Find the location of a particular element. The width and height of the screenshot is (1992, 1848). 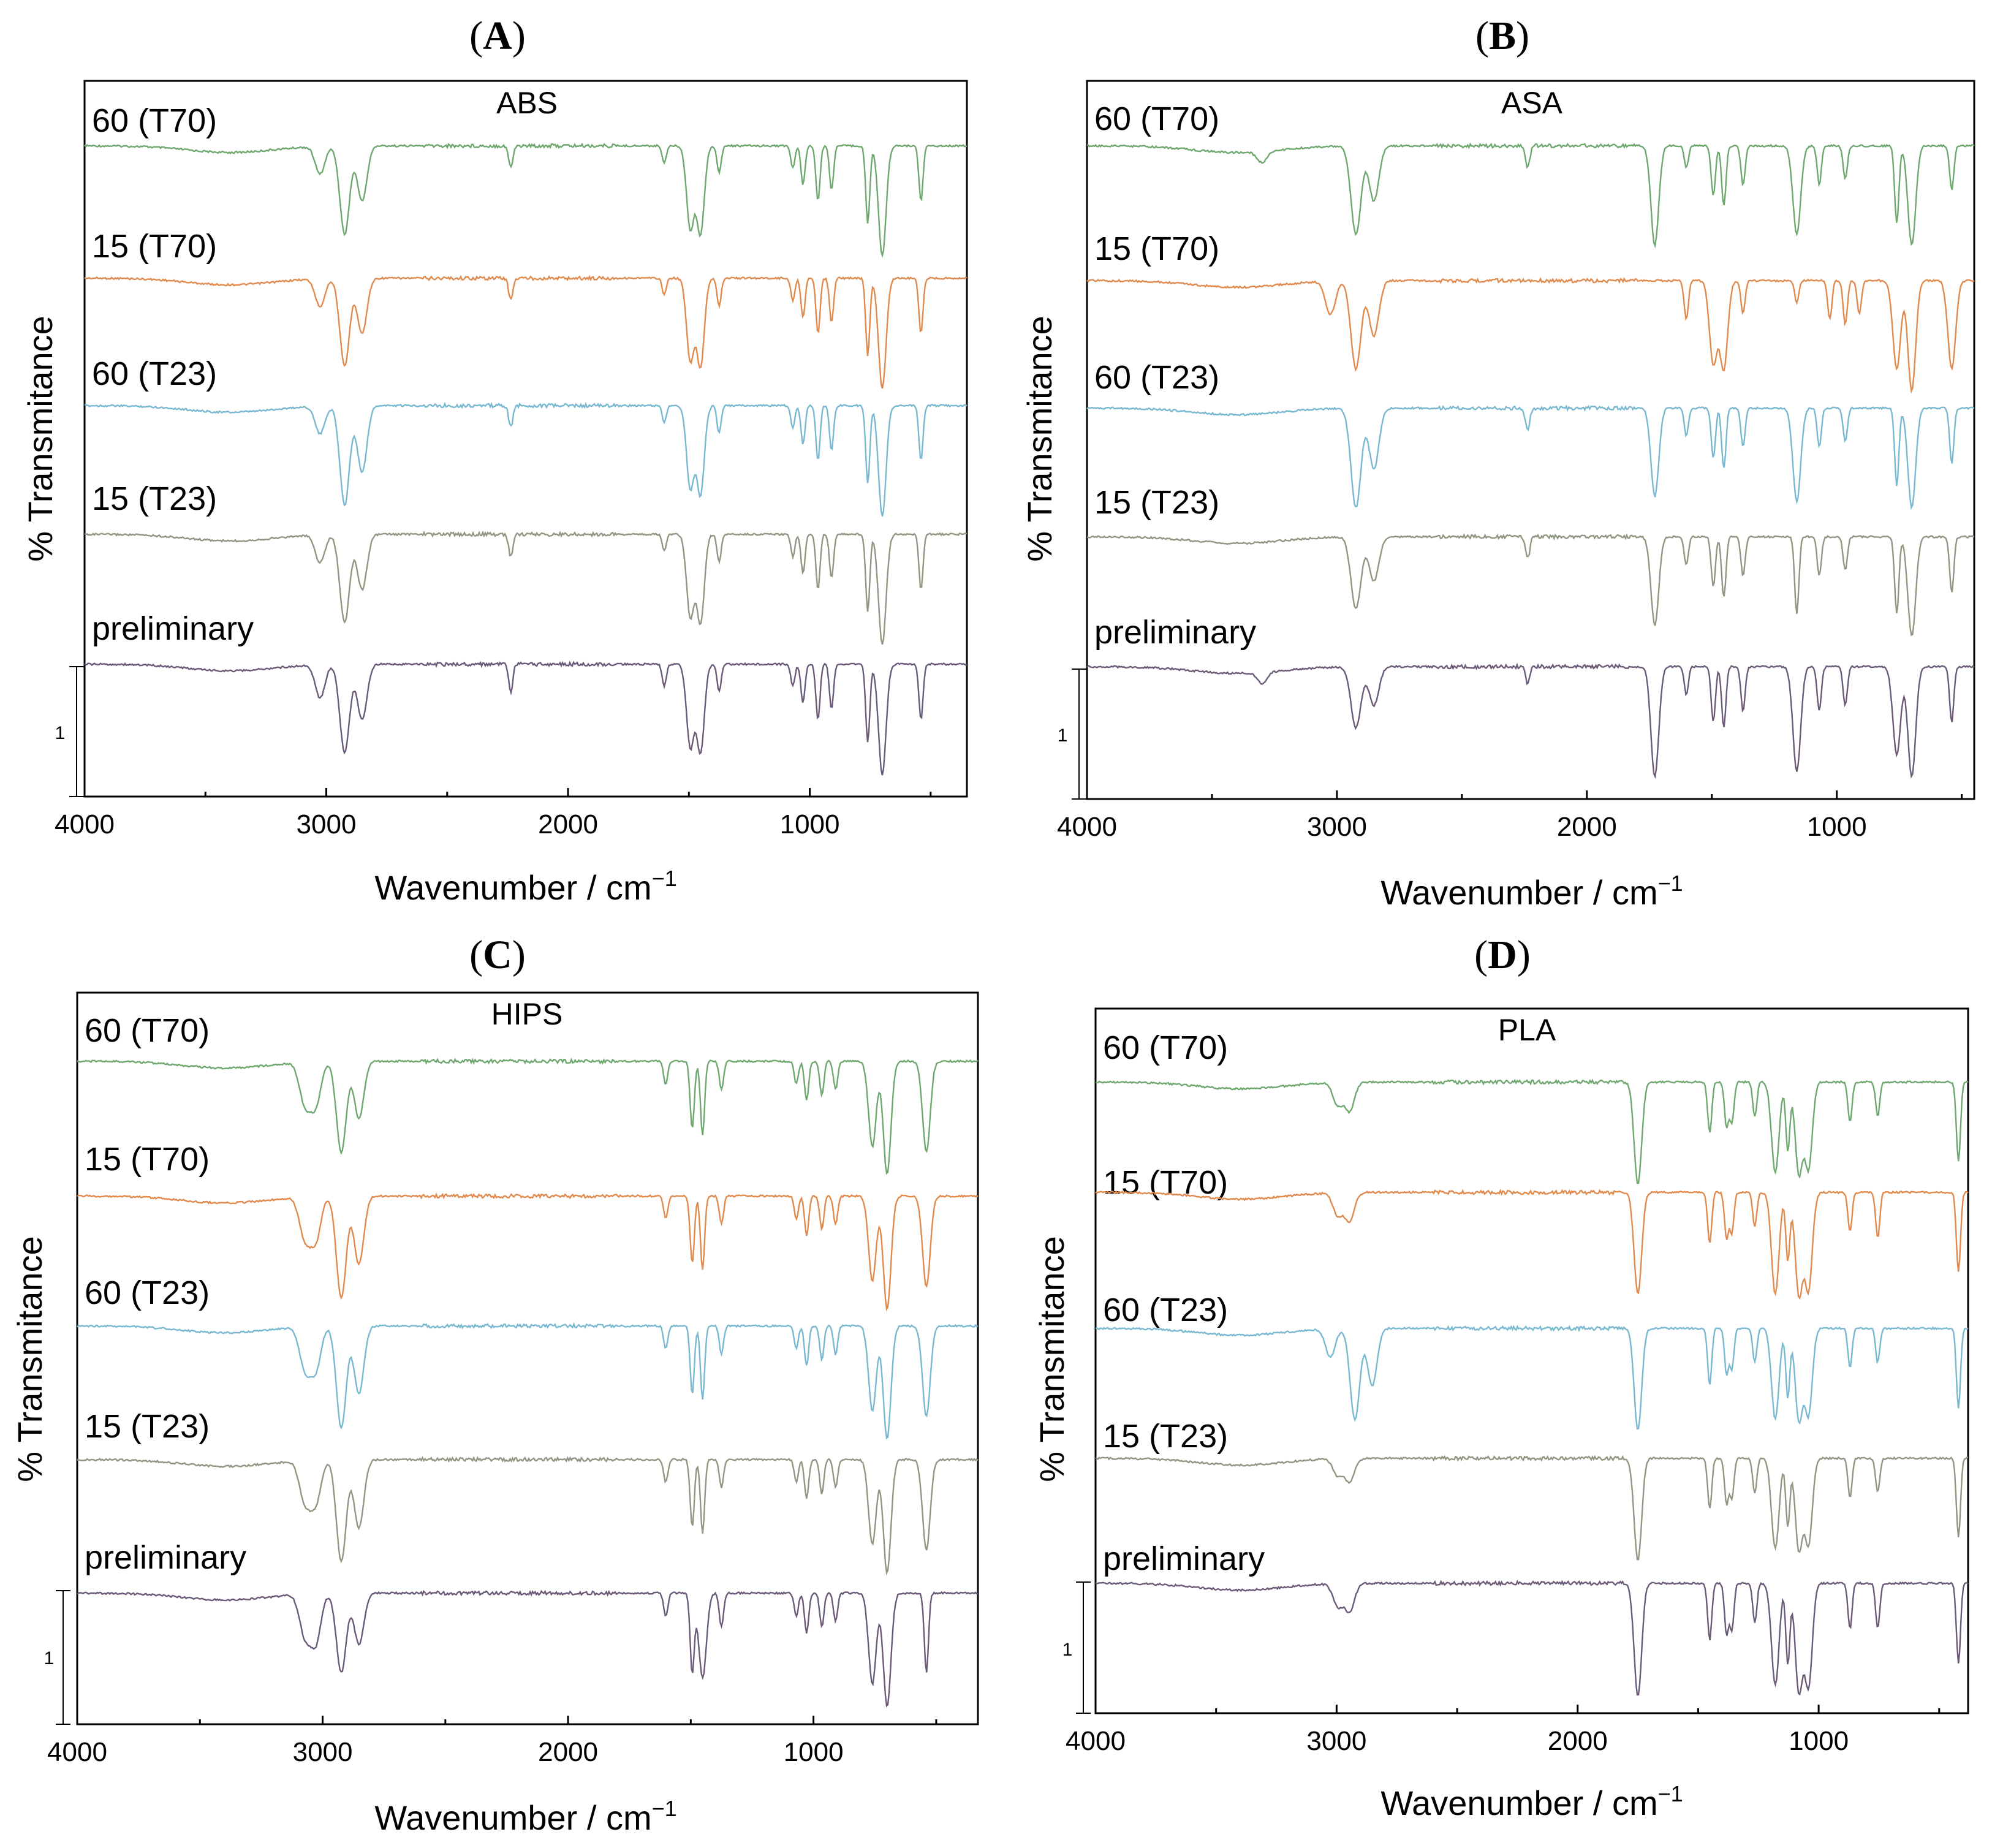

panel-b-legend-preliminary: preliminary is located at coordinates (1175, 632).